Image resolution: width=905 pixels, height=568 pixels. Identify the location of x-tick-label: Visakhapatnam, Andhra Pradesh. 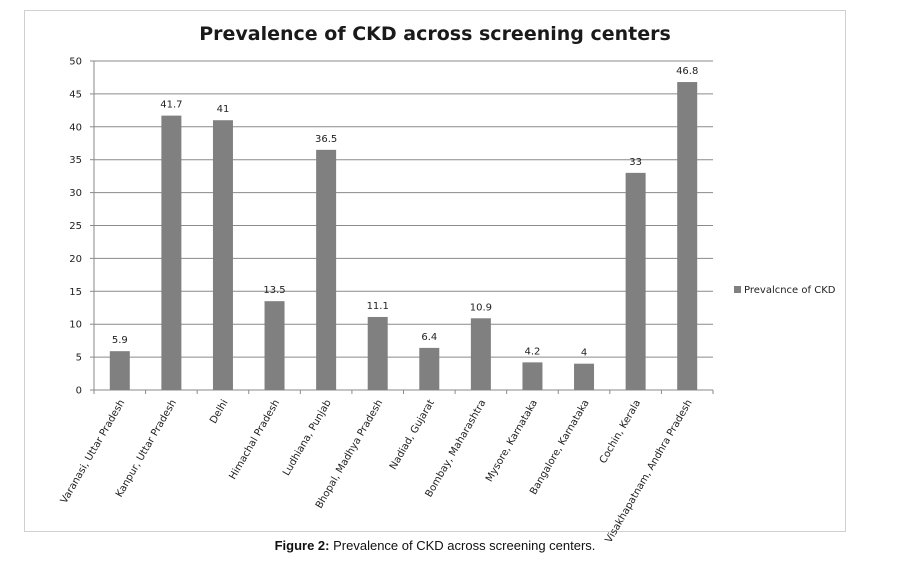
(649, 471).